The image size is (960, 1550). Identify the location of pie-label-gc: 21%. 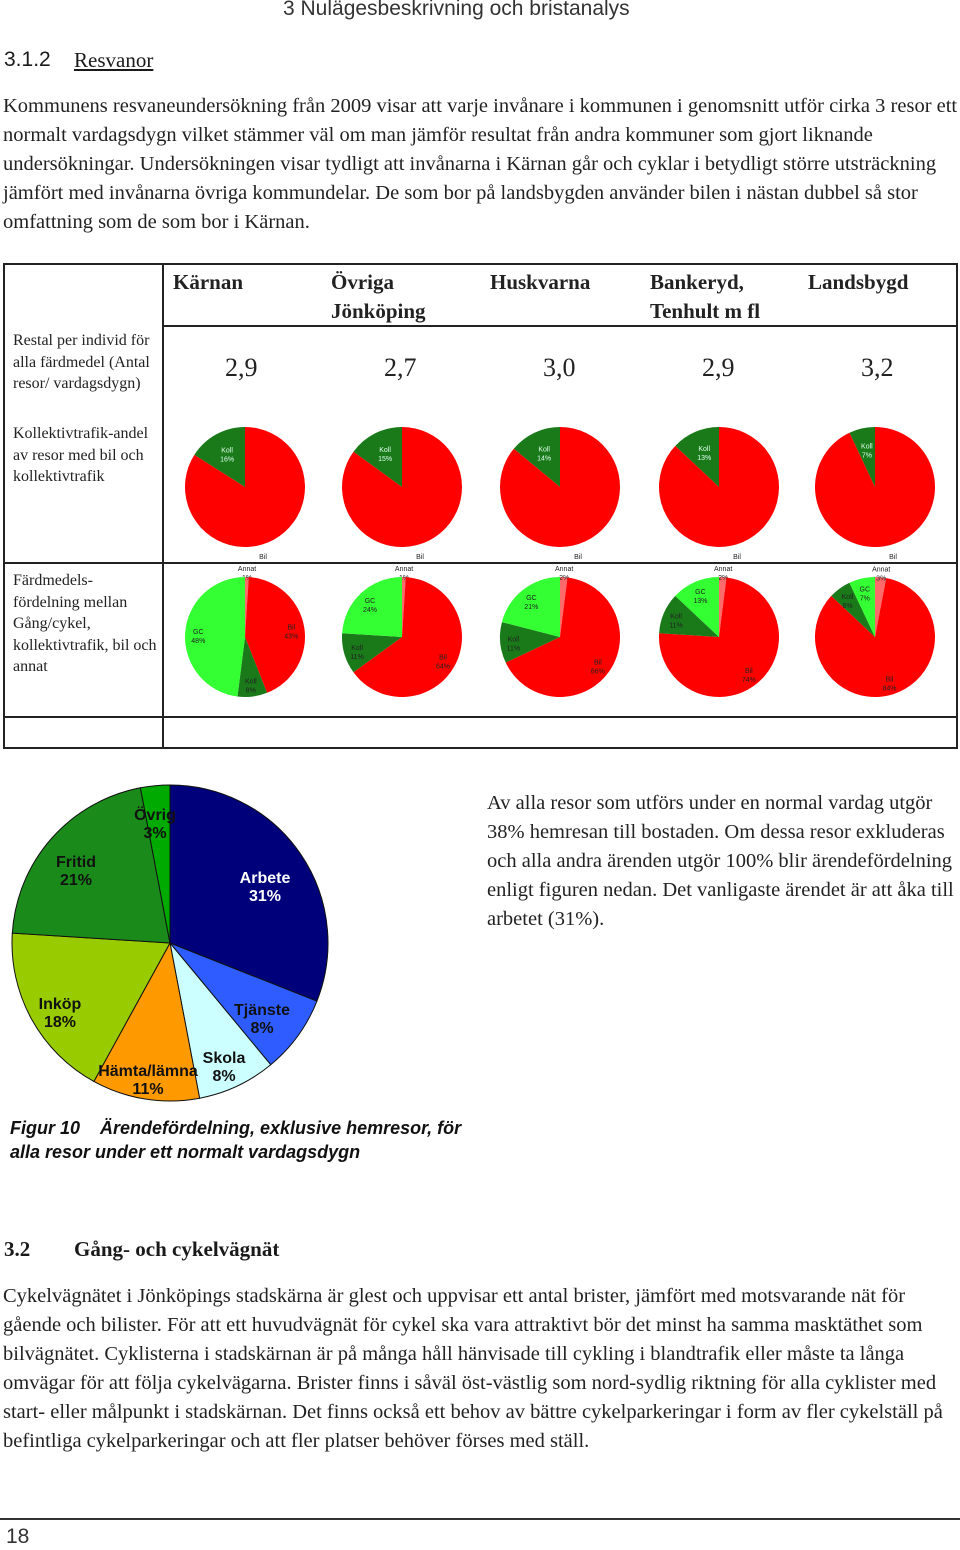
(531, 607).